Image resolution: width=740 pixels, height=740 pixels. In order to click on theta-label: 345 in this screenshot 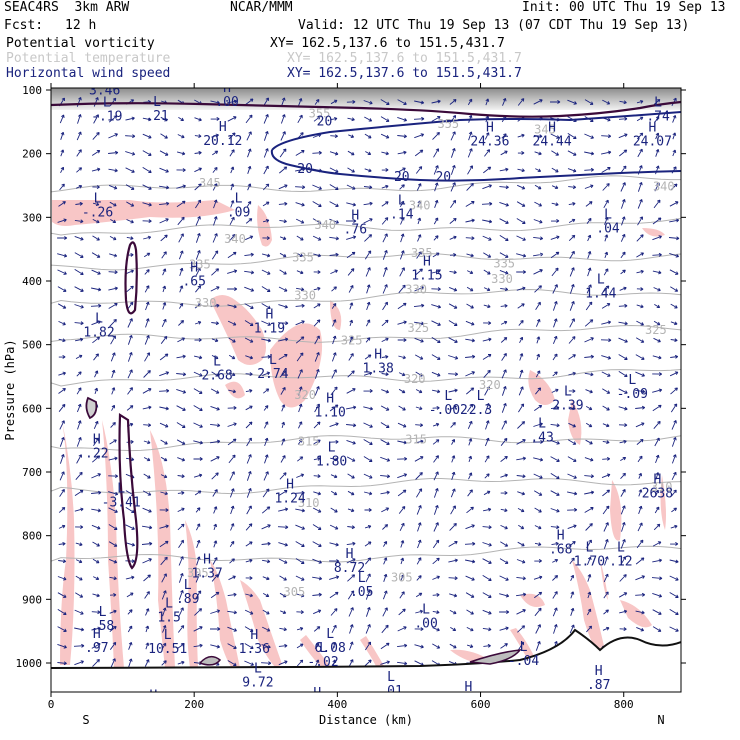, I will do `click(545, 129)`.